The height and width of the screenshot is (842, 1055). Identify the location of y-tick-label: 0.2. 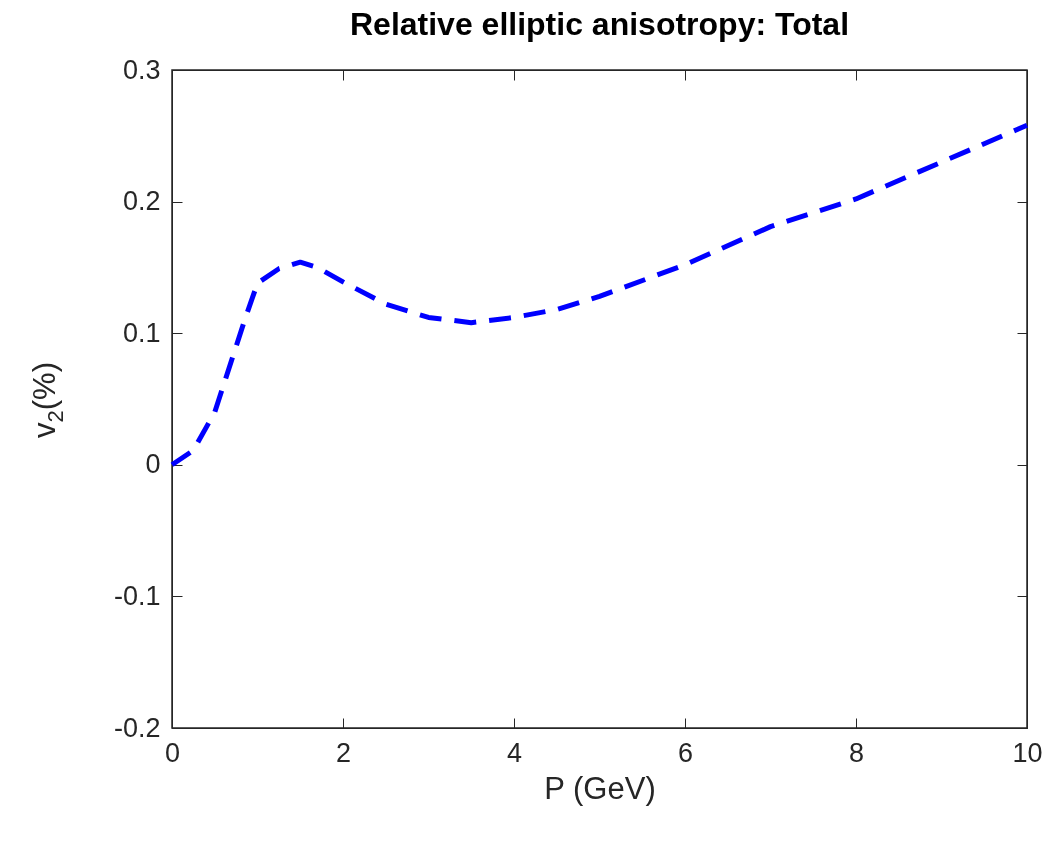
(141, 201).